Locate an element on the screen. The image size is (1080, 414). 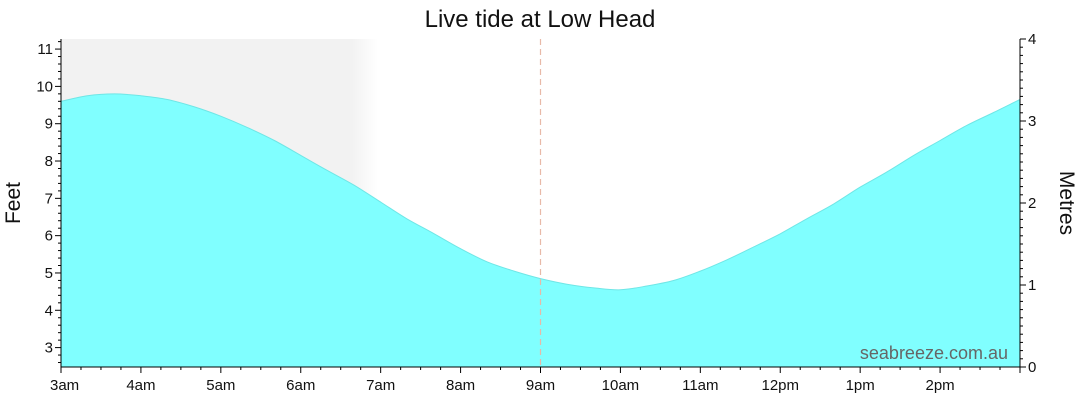
x-tick-label: 7am is located at coordinates (380, 385).